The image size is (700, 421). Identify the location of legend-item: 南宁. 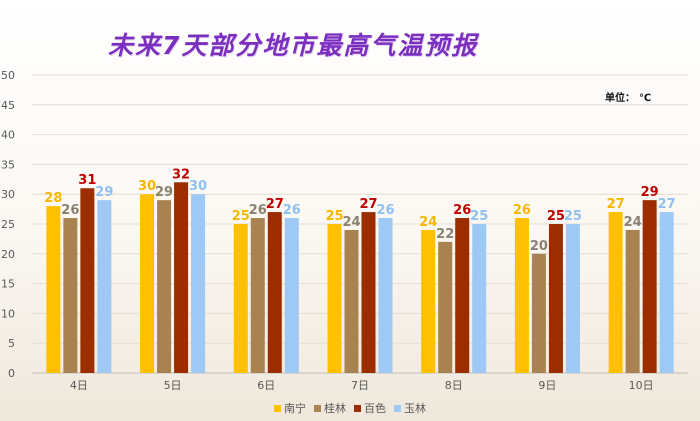
(290, 408).